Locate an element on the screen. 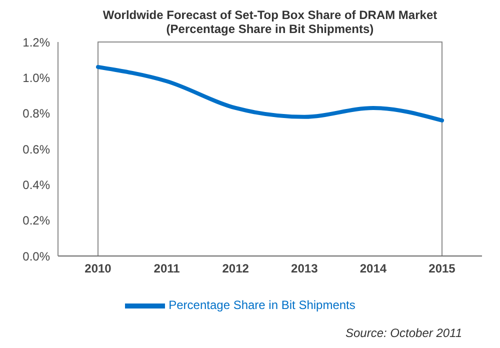  y-tick-label: 1.0% is located at coordinates (36, 77).